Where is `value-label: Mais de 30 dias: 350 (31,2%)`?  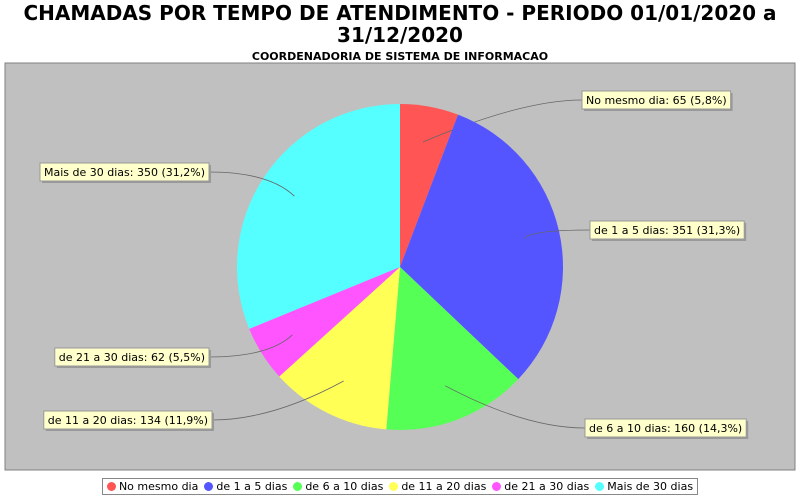
value-label: Mais de 30 dias: 350 (31,2%) is located at coordinates (124, 172).